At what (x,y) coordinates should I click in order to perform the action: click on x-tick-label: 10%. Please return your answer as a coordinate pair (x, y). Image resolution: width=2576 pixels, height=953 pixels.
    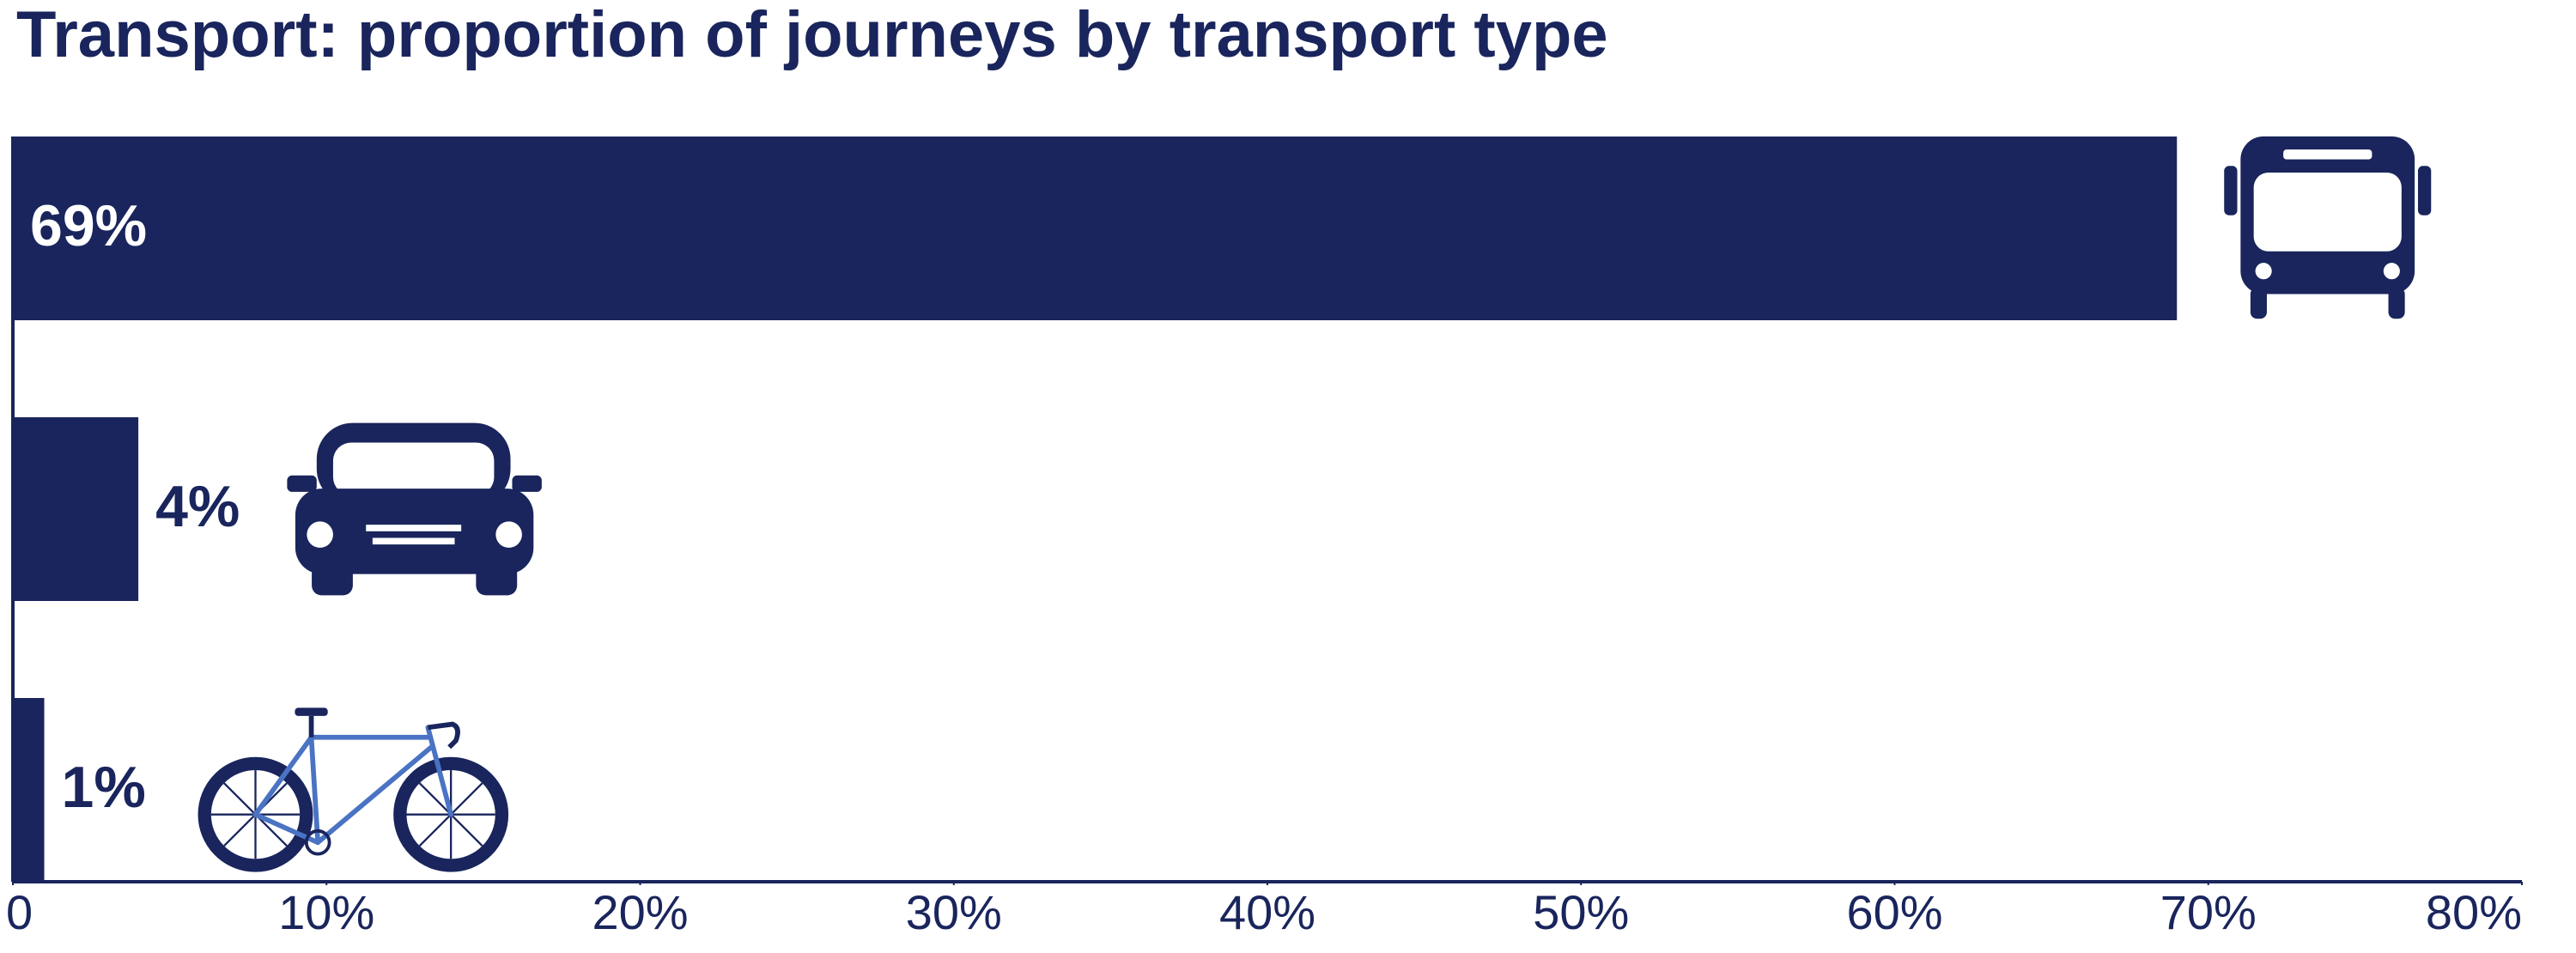
    Looking at the image, I should click on (326, 912).